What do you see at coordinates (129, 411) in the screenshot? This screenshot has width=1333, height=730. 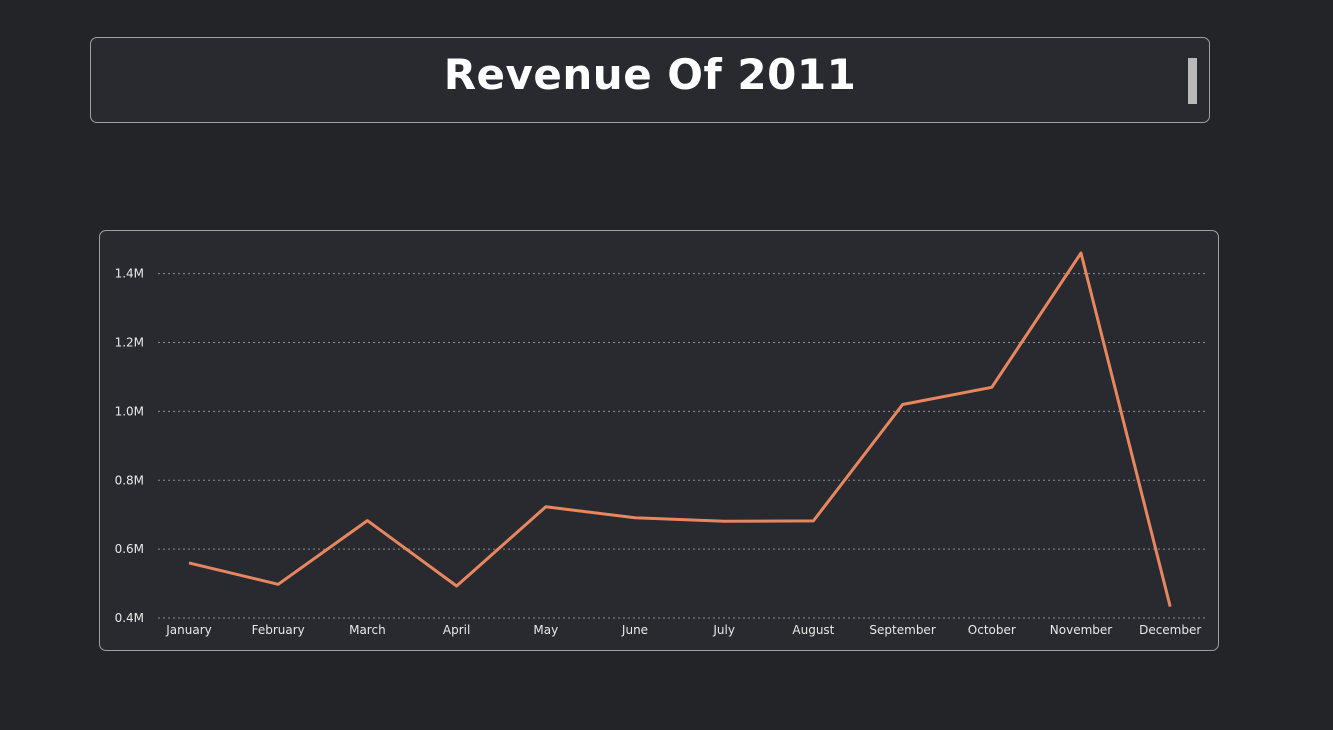 I see `y-tick-label: 1.0M` at bounding box center [129, 411].